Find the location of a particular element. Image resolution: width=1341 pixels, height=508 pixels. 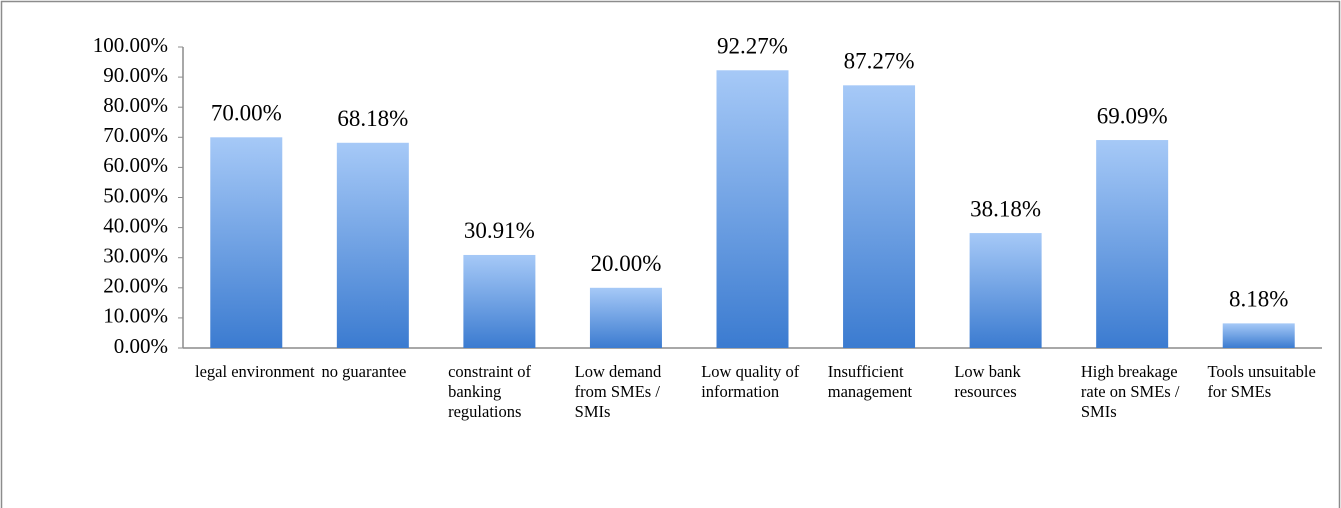

x-tick-label: Tools unsuitable for SMEs is located at coordinates (1261, 381).